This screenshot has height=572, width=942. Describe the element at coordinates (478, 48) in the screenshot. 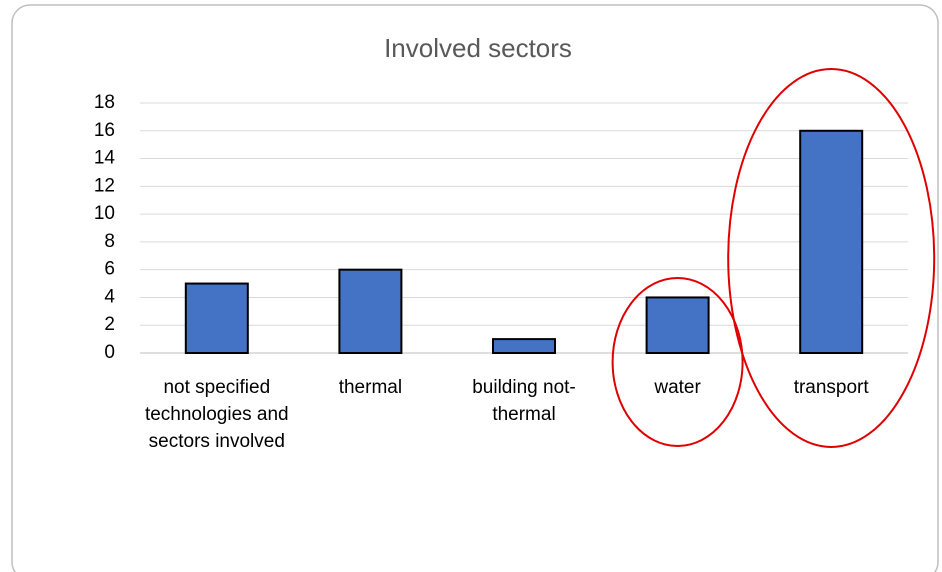

I see `chart-title: Involved sectors` at that location.